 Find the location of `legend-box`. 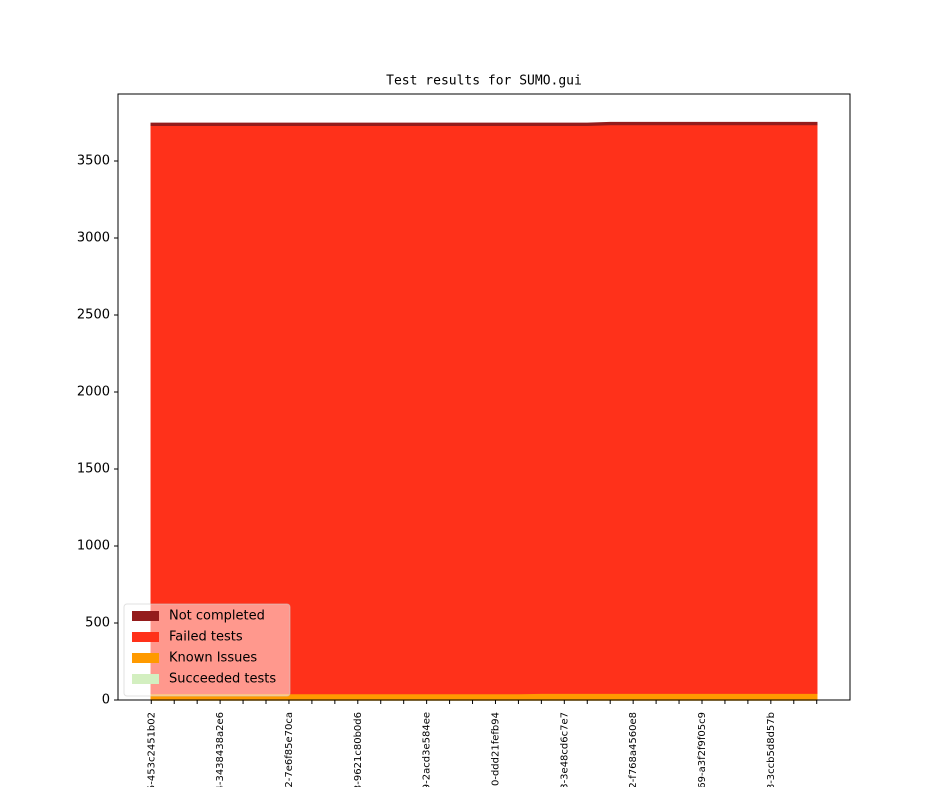

legend-box is located at coordinates (207, 650).